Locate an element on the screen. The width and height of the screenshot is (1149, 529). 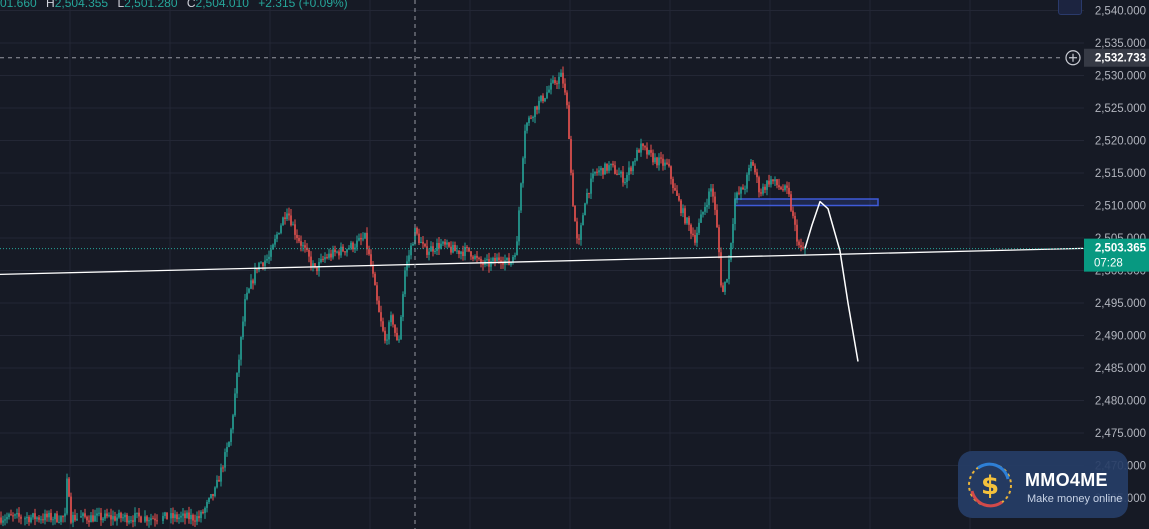
add-alert-plus-icon is located at coordinates (1073, 58).